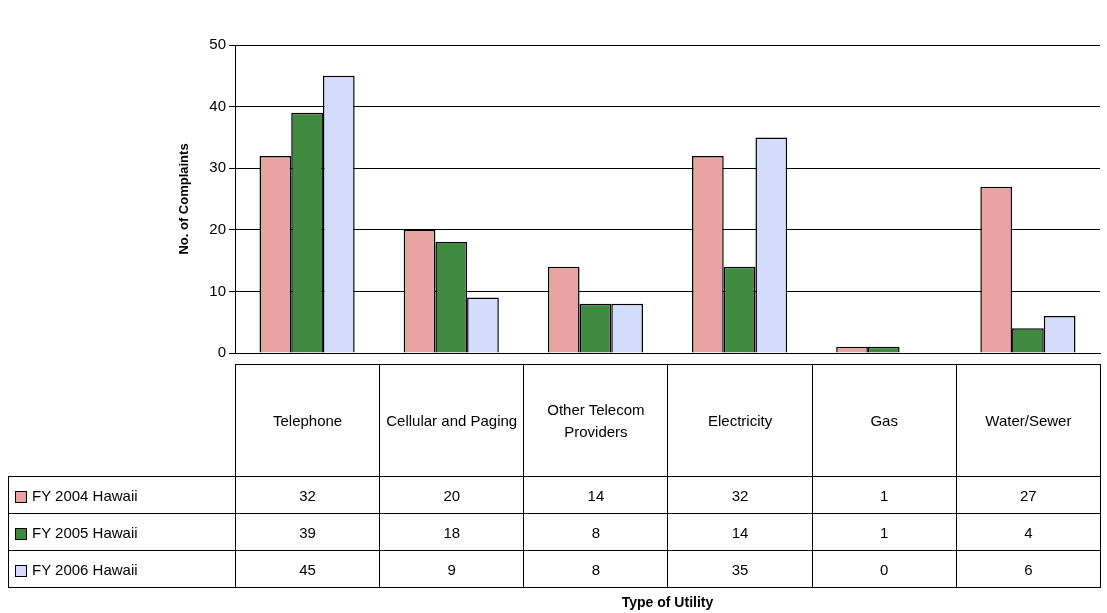  I want to click on y-tick-label: 50, so click(217, 44).